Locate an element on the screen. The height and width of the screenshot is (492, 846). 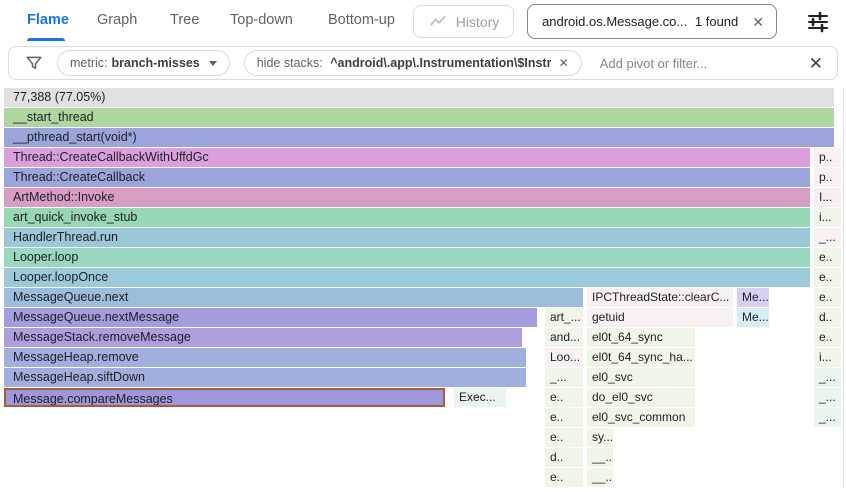
flame-frame: el0_svc is located at coordinates (641, 377).